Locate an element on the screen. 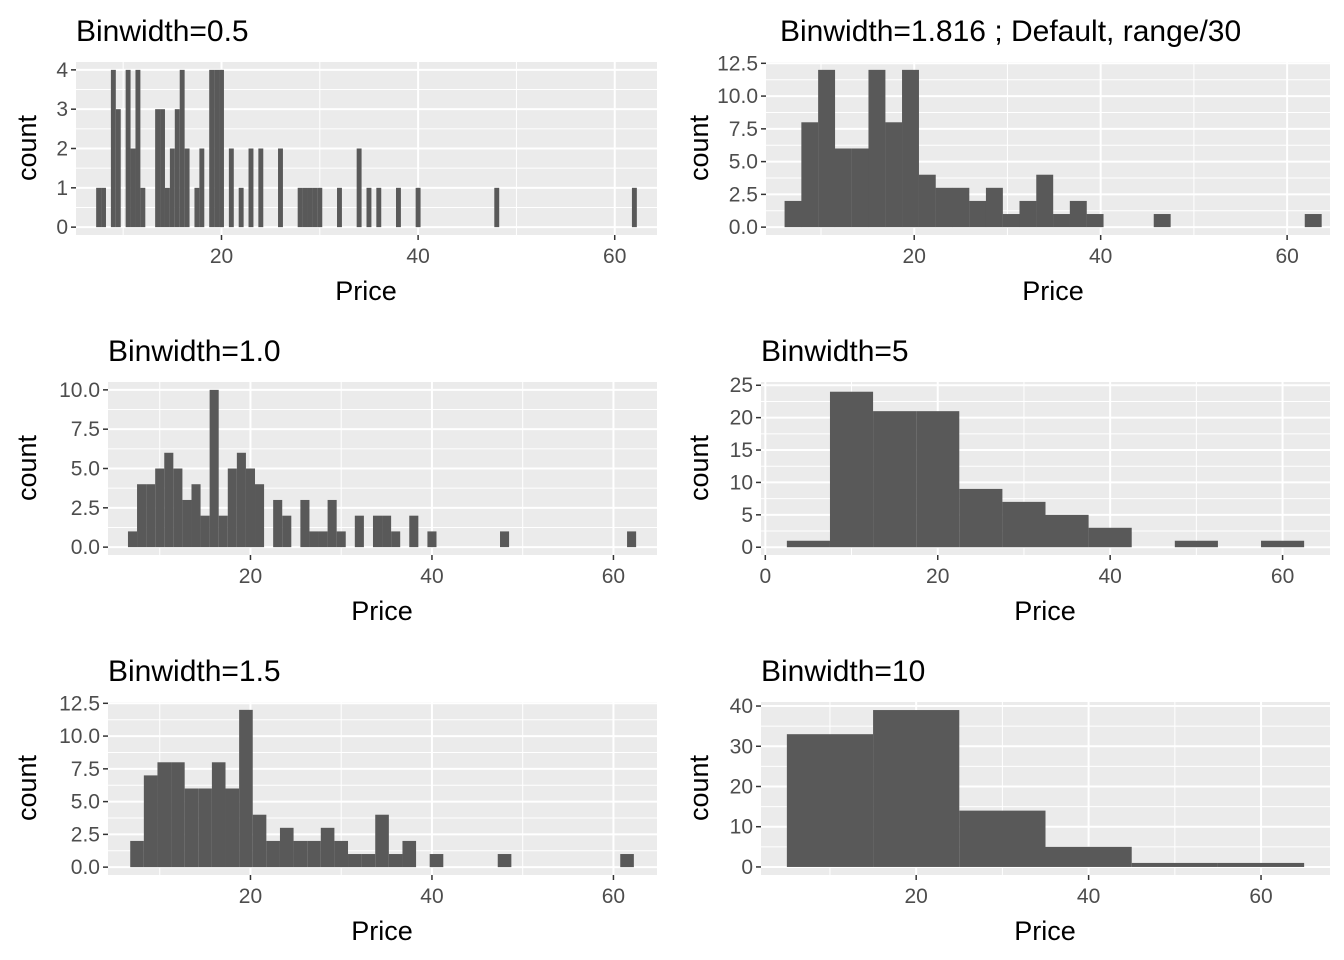  y-tick-label: 2 is located at coordinates (62, 149).